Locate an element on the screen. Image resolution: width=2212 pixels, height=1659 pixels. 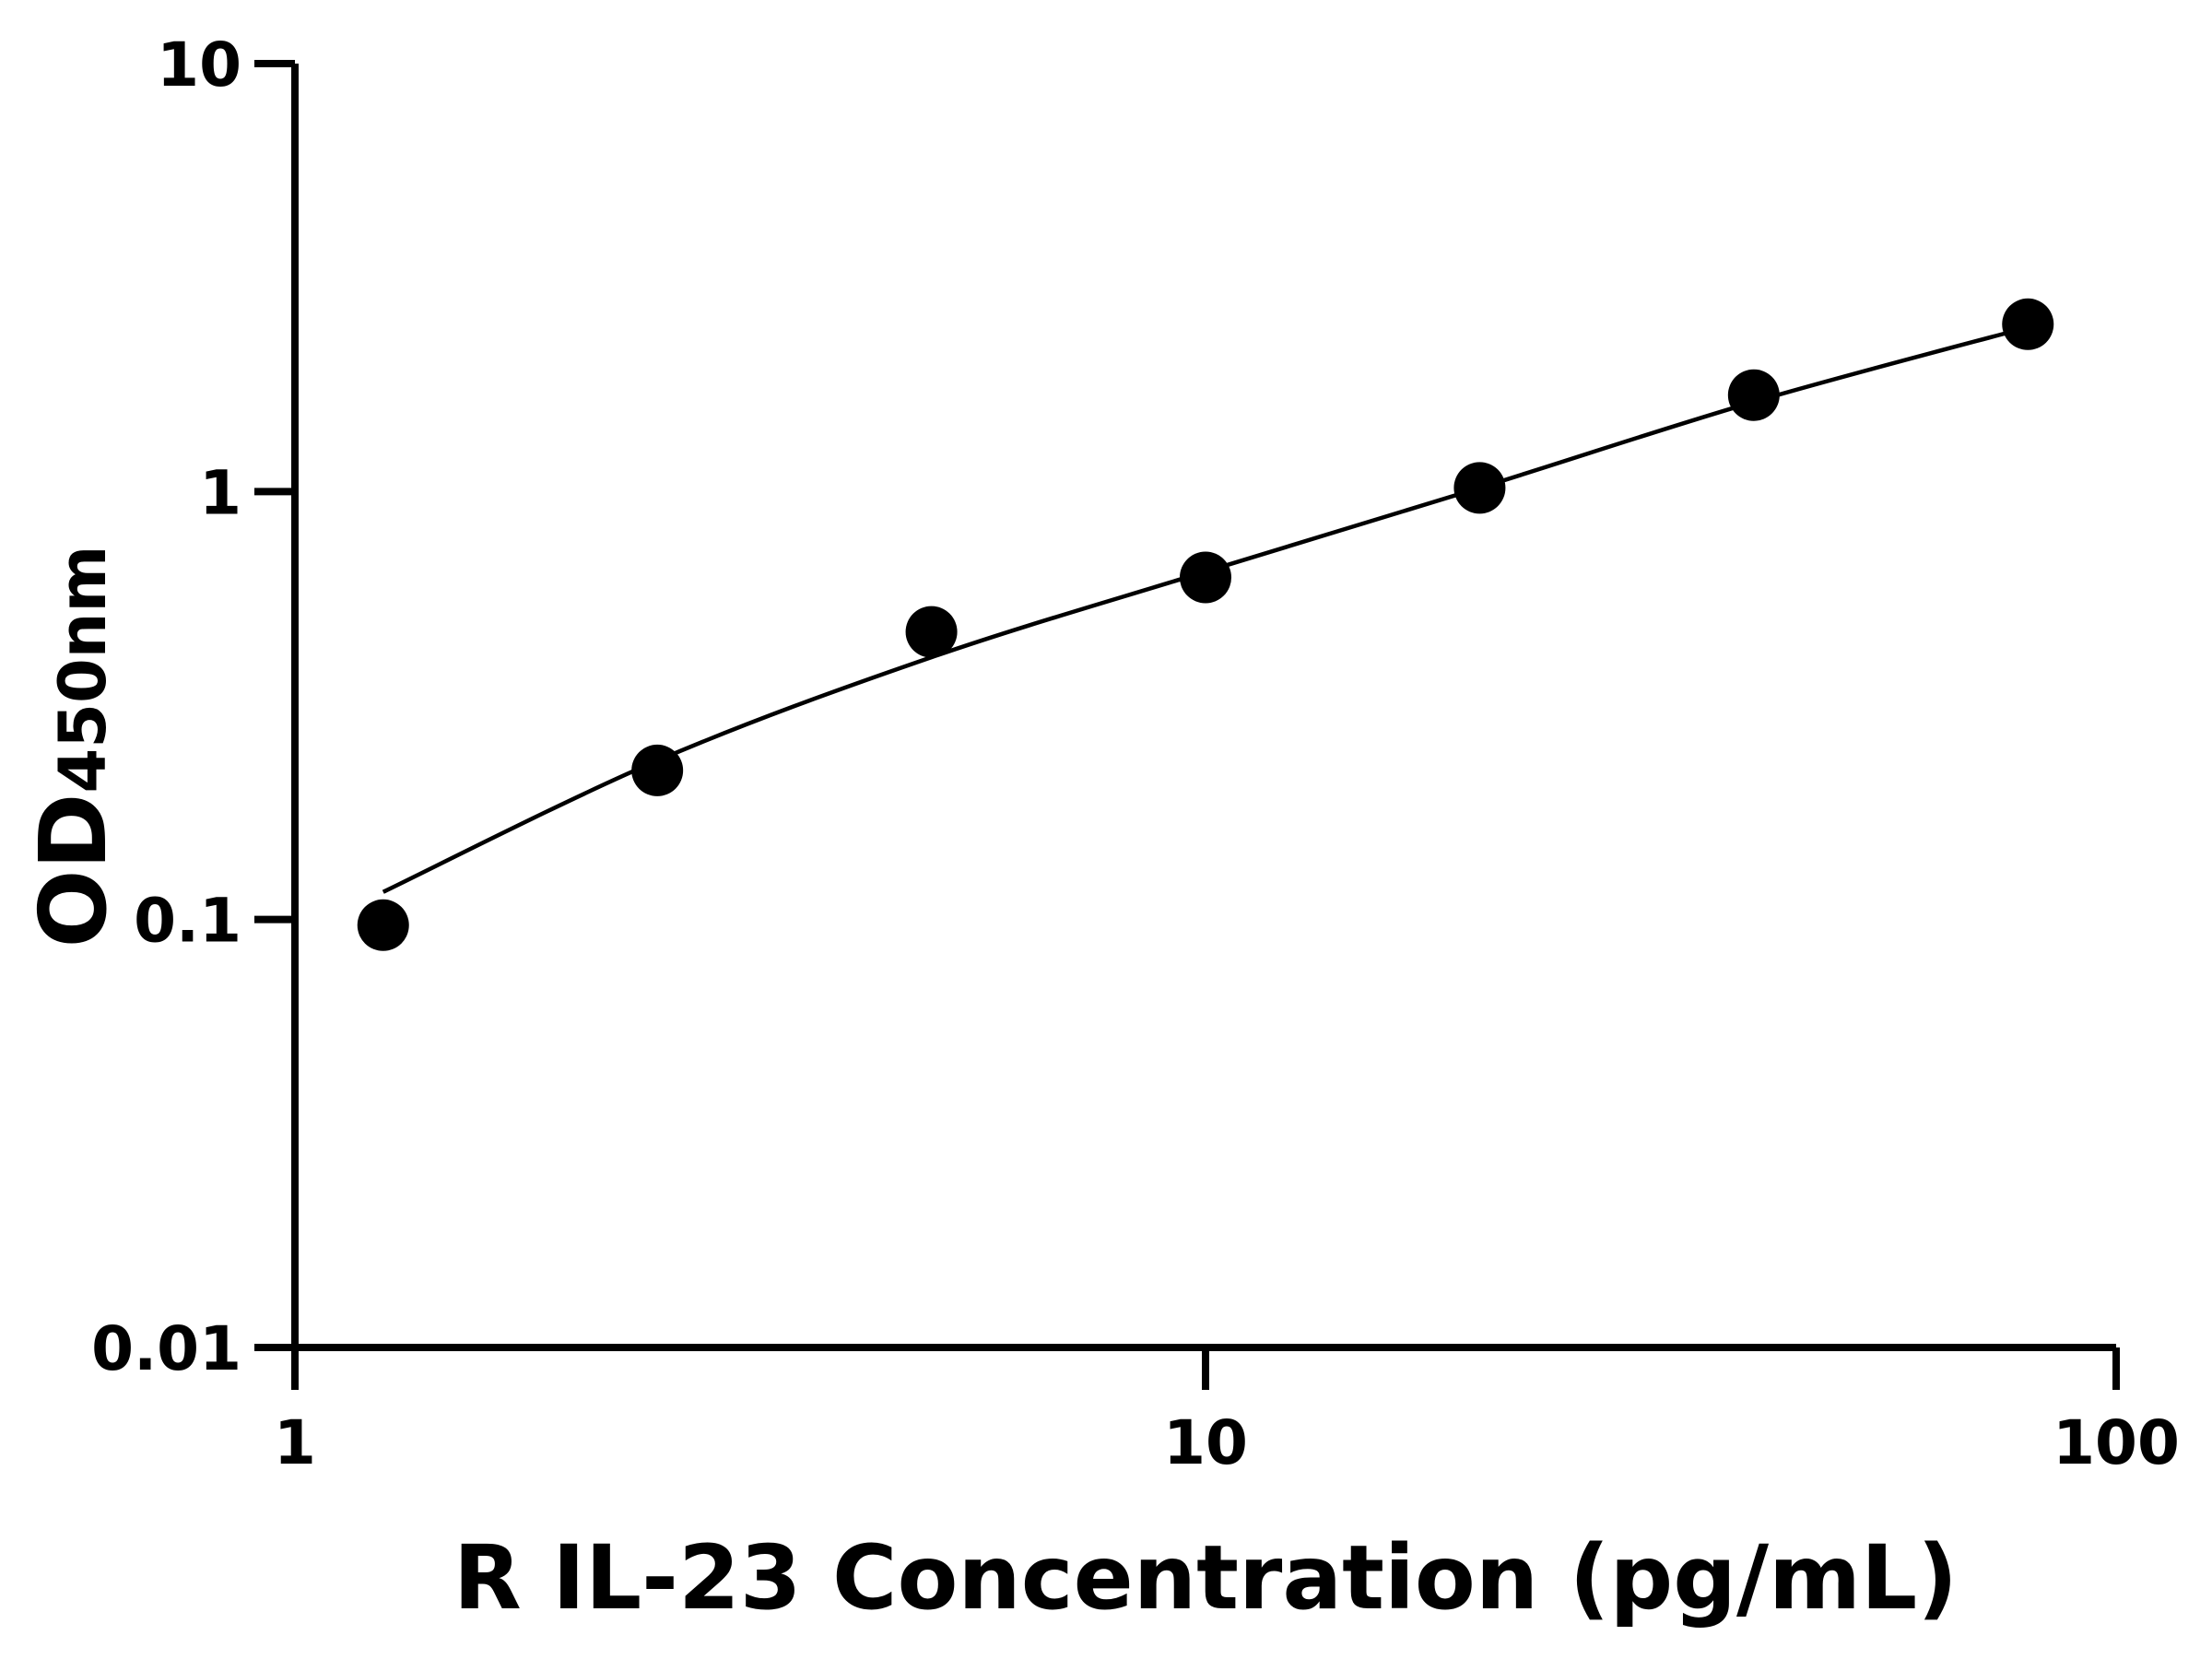
y-tick-label: 10 is located at coordinates (199, 64).